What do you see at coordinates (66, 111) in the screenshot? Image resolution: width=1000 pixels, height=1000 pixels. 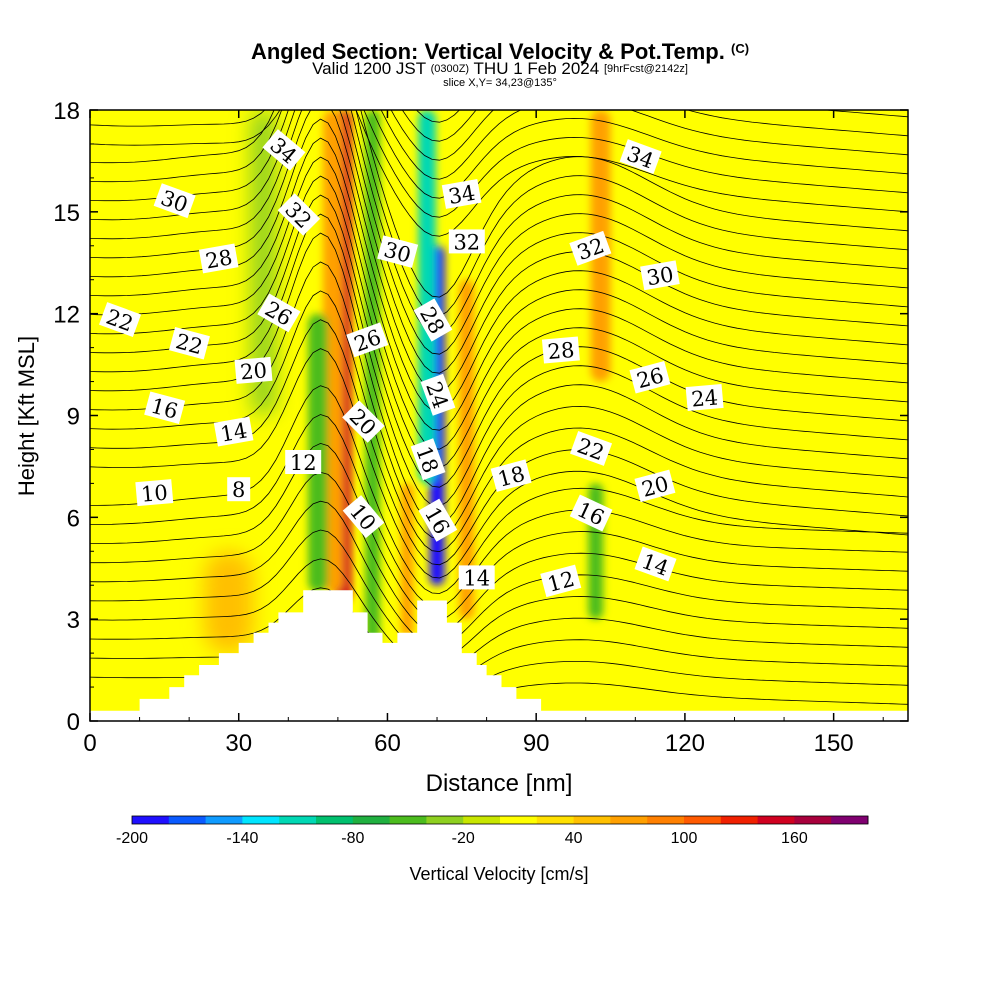 I see `y-tick-label-18: 18` at bounding box center [66, 111].